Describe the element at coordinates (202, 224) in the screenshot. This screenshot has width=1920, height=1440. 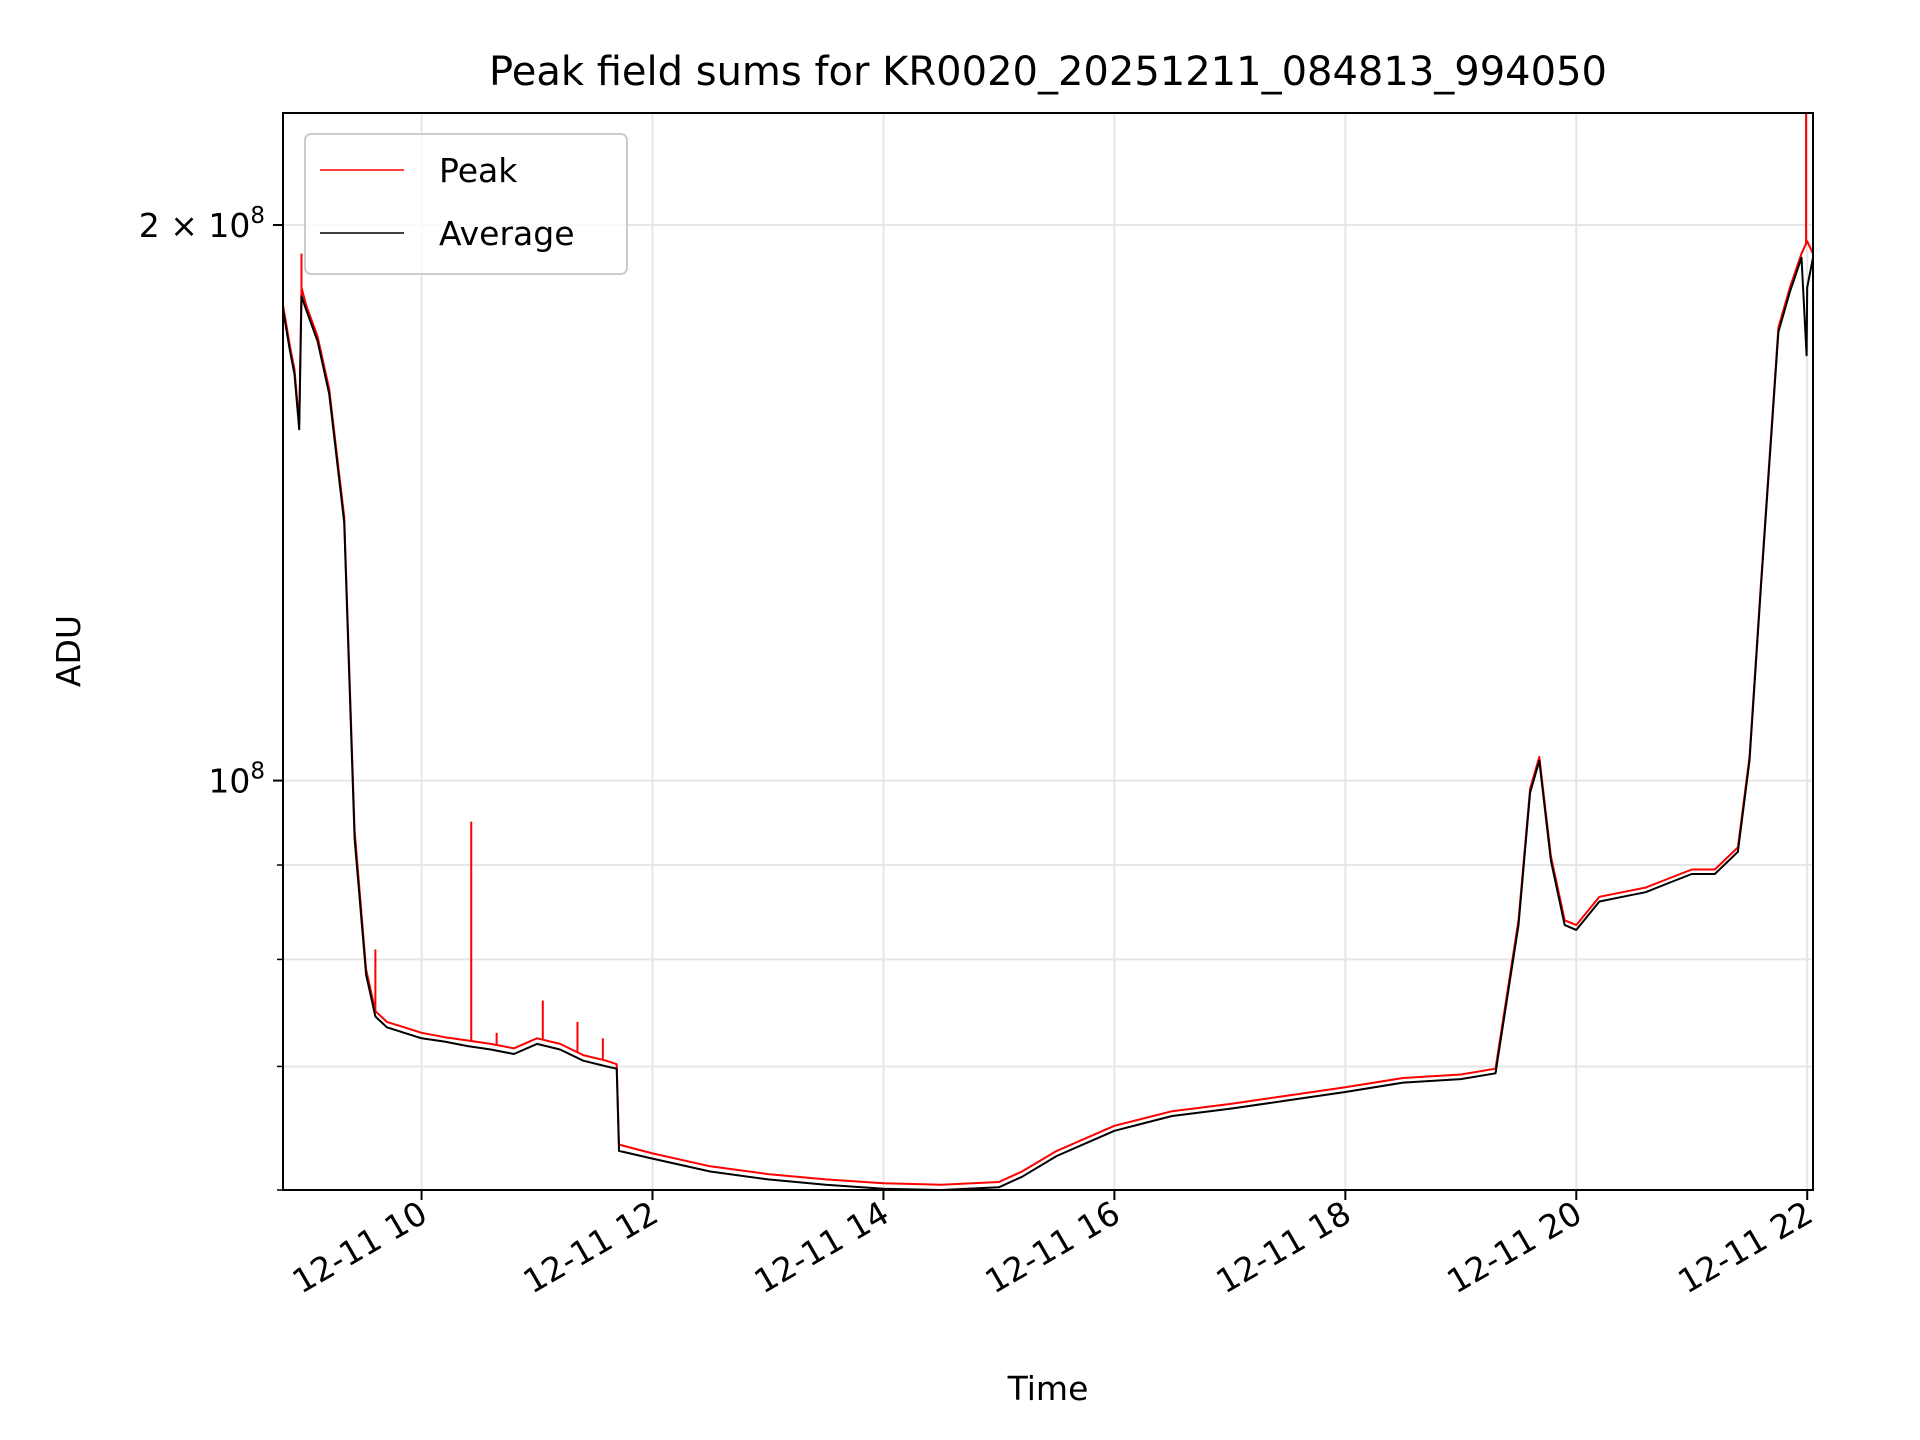
I see `y-tick-label: 2 × 108` at that location.